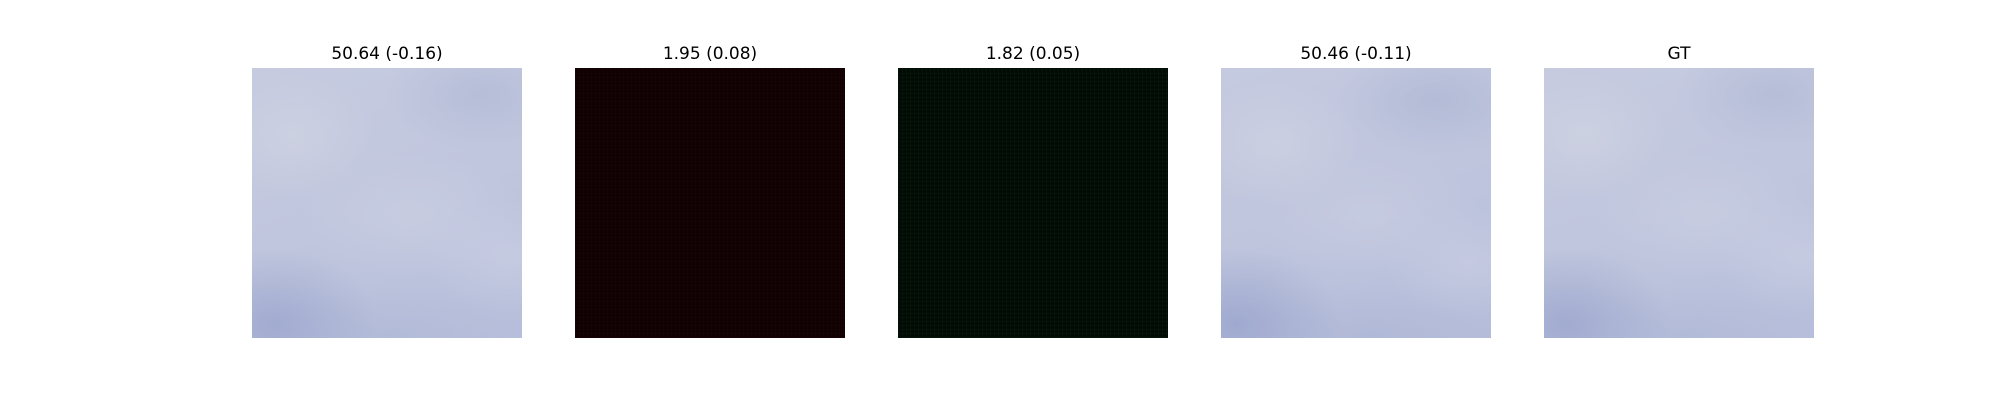 The image size is (2000, 400). I want to click on panel-title: 1.82 (0.05), so click(1033, 54).